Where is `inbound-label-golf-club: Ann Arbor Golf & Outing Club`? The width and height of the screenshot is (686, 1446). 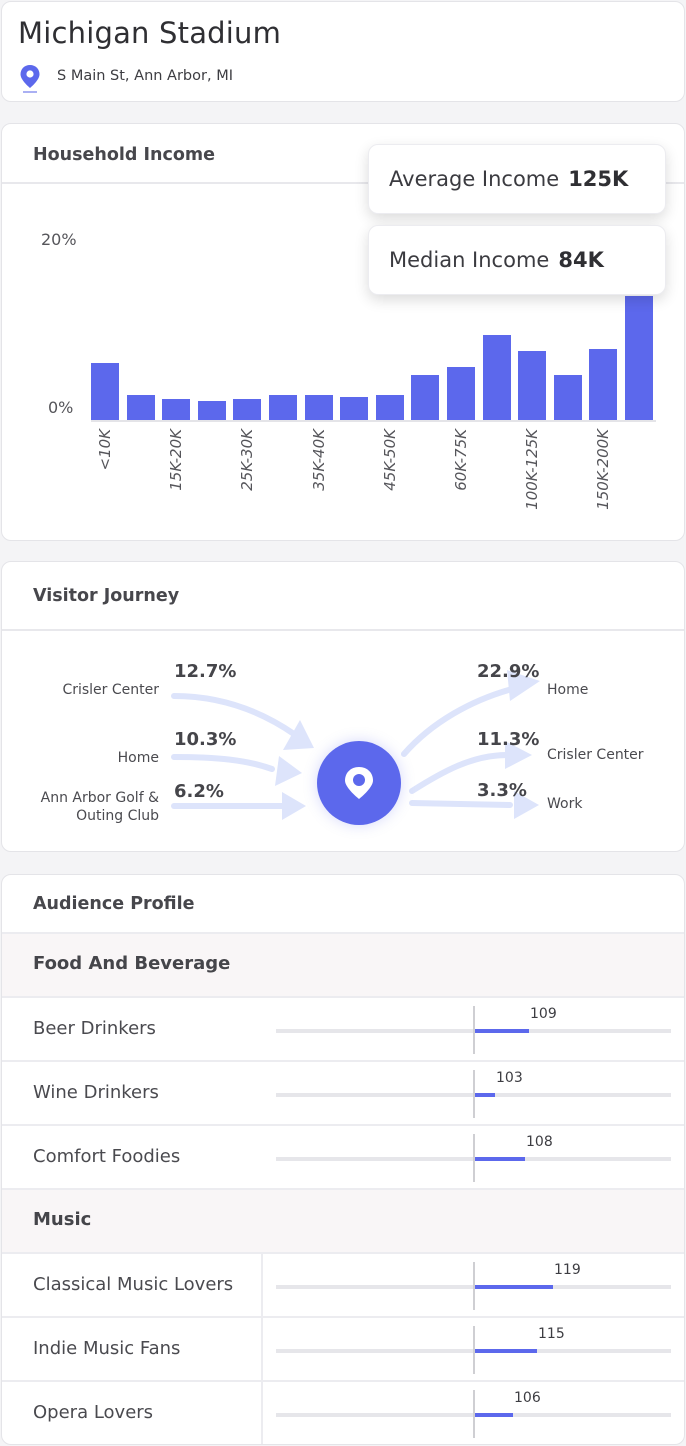 inbound-label-golf-club: Ann Arbor Golf & Outing Club is located at coordinates (99, 807).